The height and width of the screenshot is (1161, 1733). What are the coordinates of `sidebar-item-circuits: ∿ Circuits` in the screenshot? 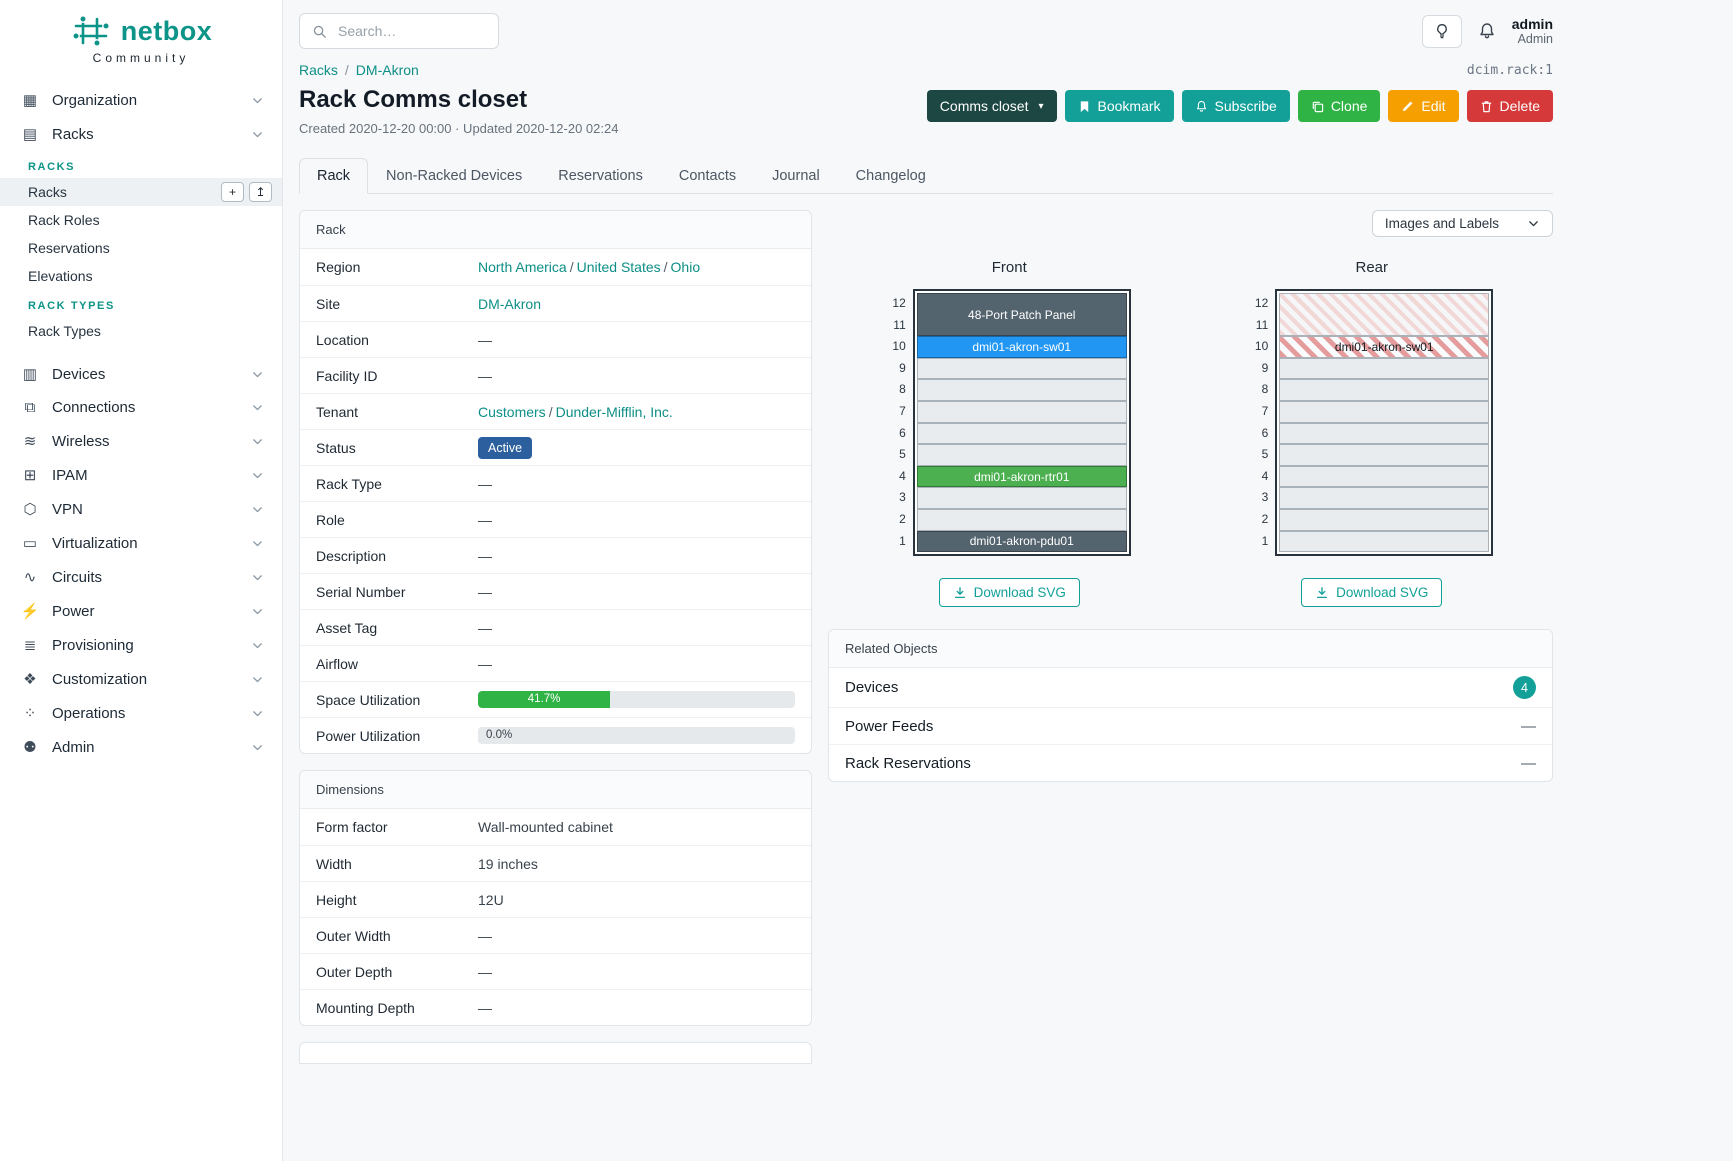 It's located at (141, 577).